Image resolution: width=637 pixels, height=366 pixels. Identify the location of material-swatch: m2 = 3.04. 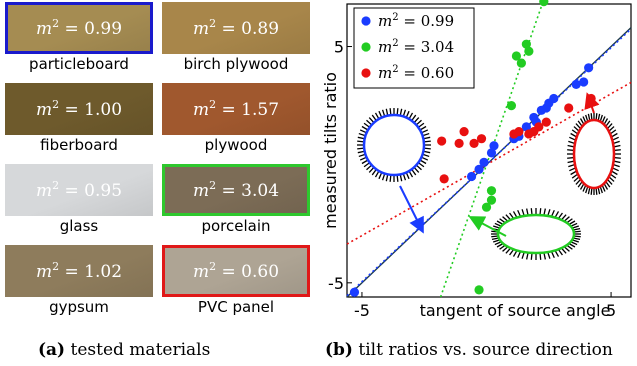
(236, 190).